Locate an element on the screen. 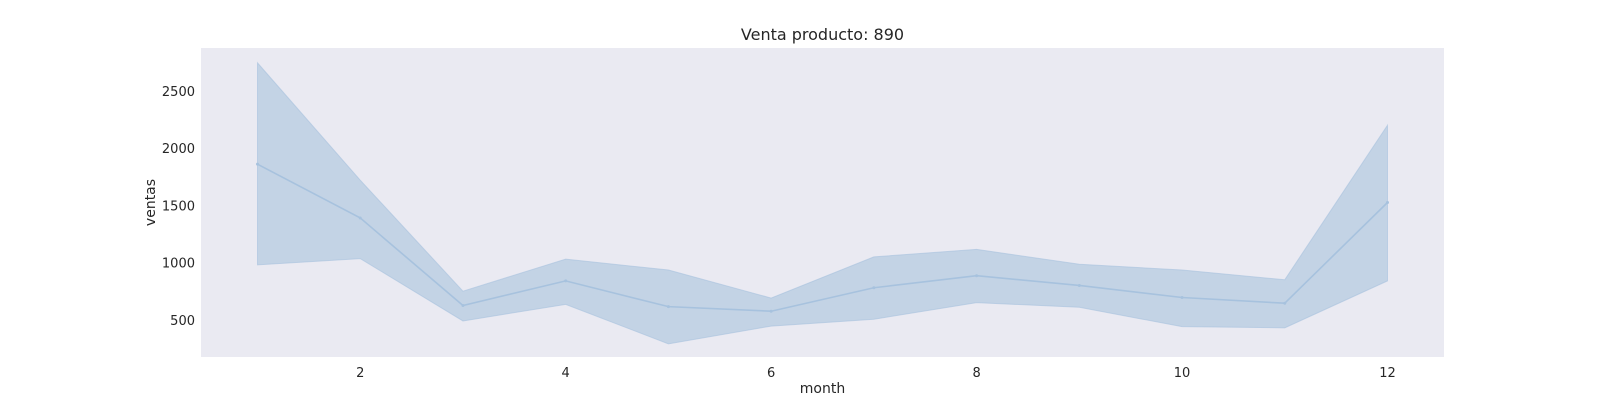 This screenshot has height=400, width=1600. y-tick-label: 1500 is located at coordinates (178, 206).